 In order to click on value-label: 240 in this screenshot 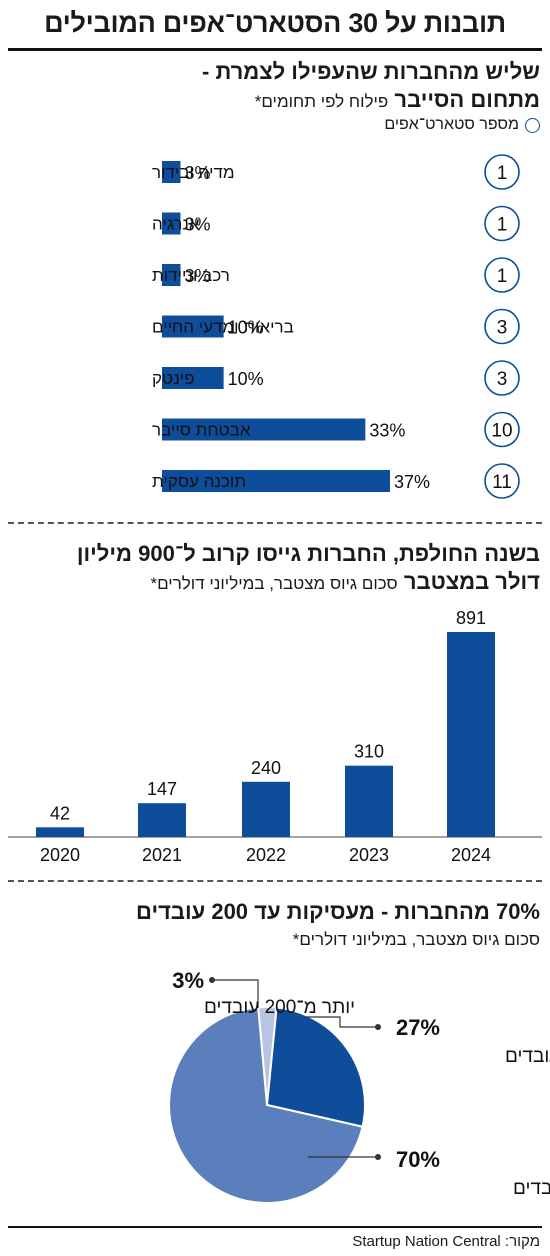, I will do `click(266, 768)`.